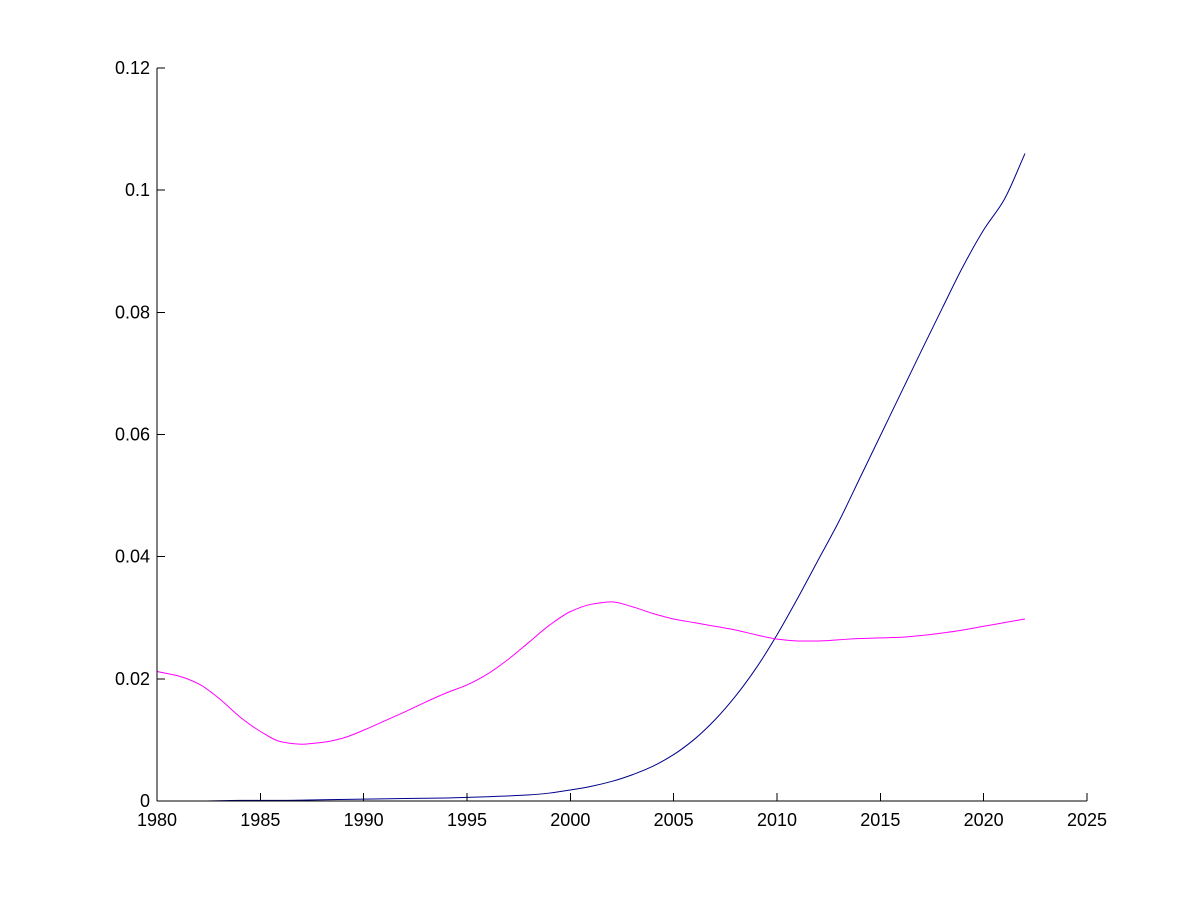  I want to click on y-tick-label: 0.04, so click(132, 557).